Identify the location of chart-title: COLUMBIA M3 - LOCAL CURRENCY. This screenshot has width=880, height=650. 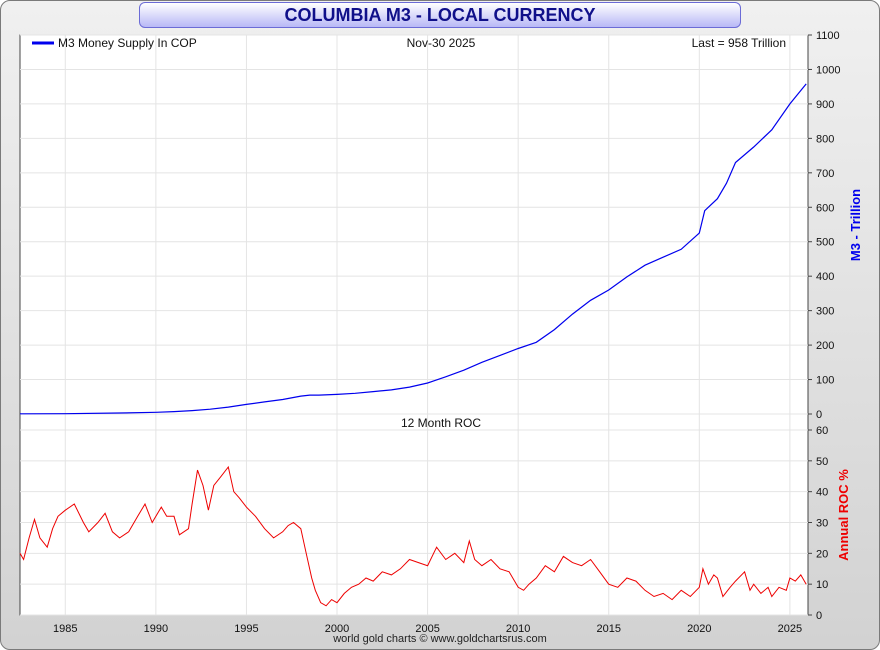
(440, 15).